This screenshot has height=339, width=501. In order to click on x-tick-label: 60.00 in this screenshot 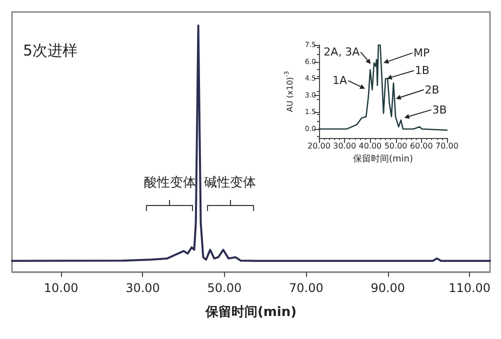, I will do `click(421, 146)`.